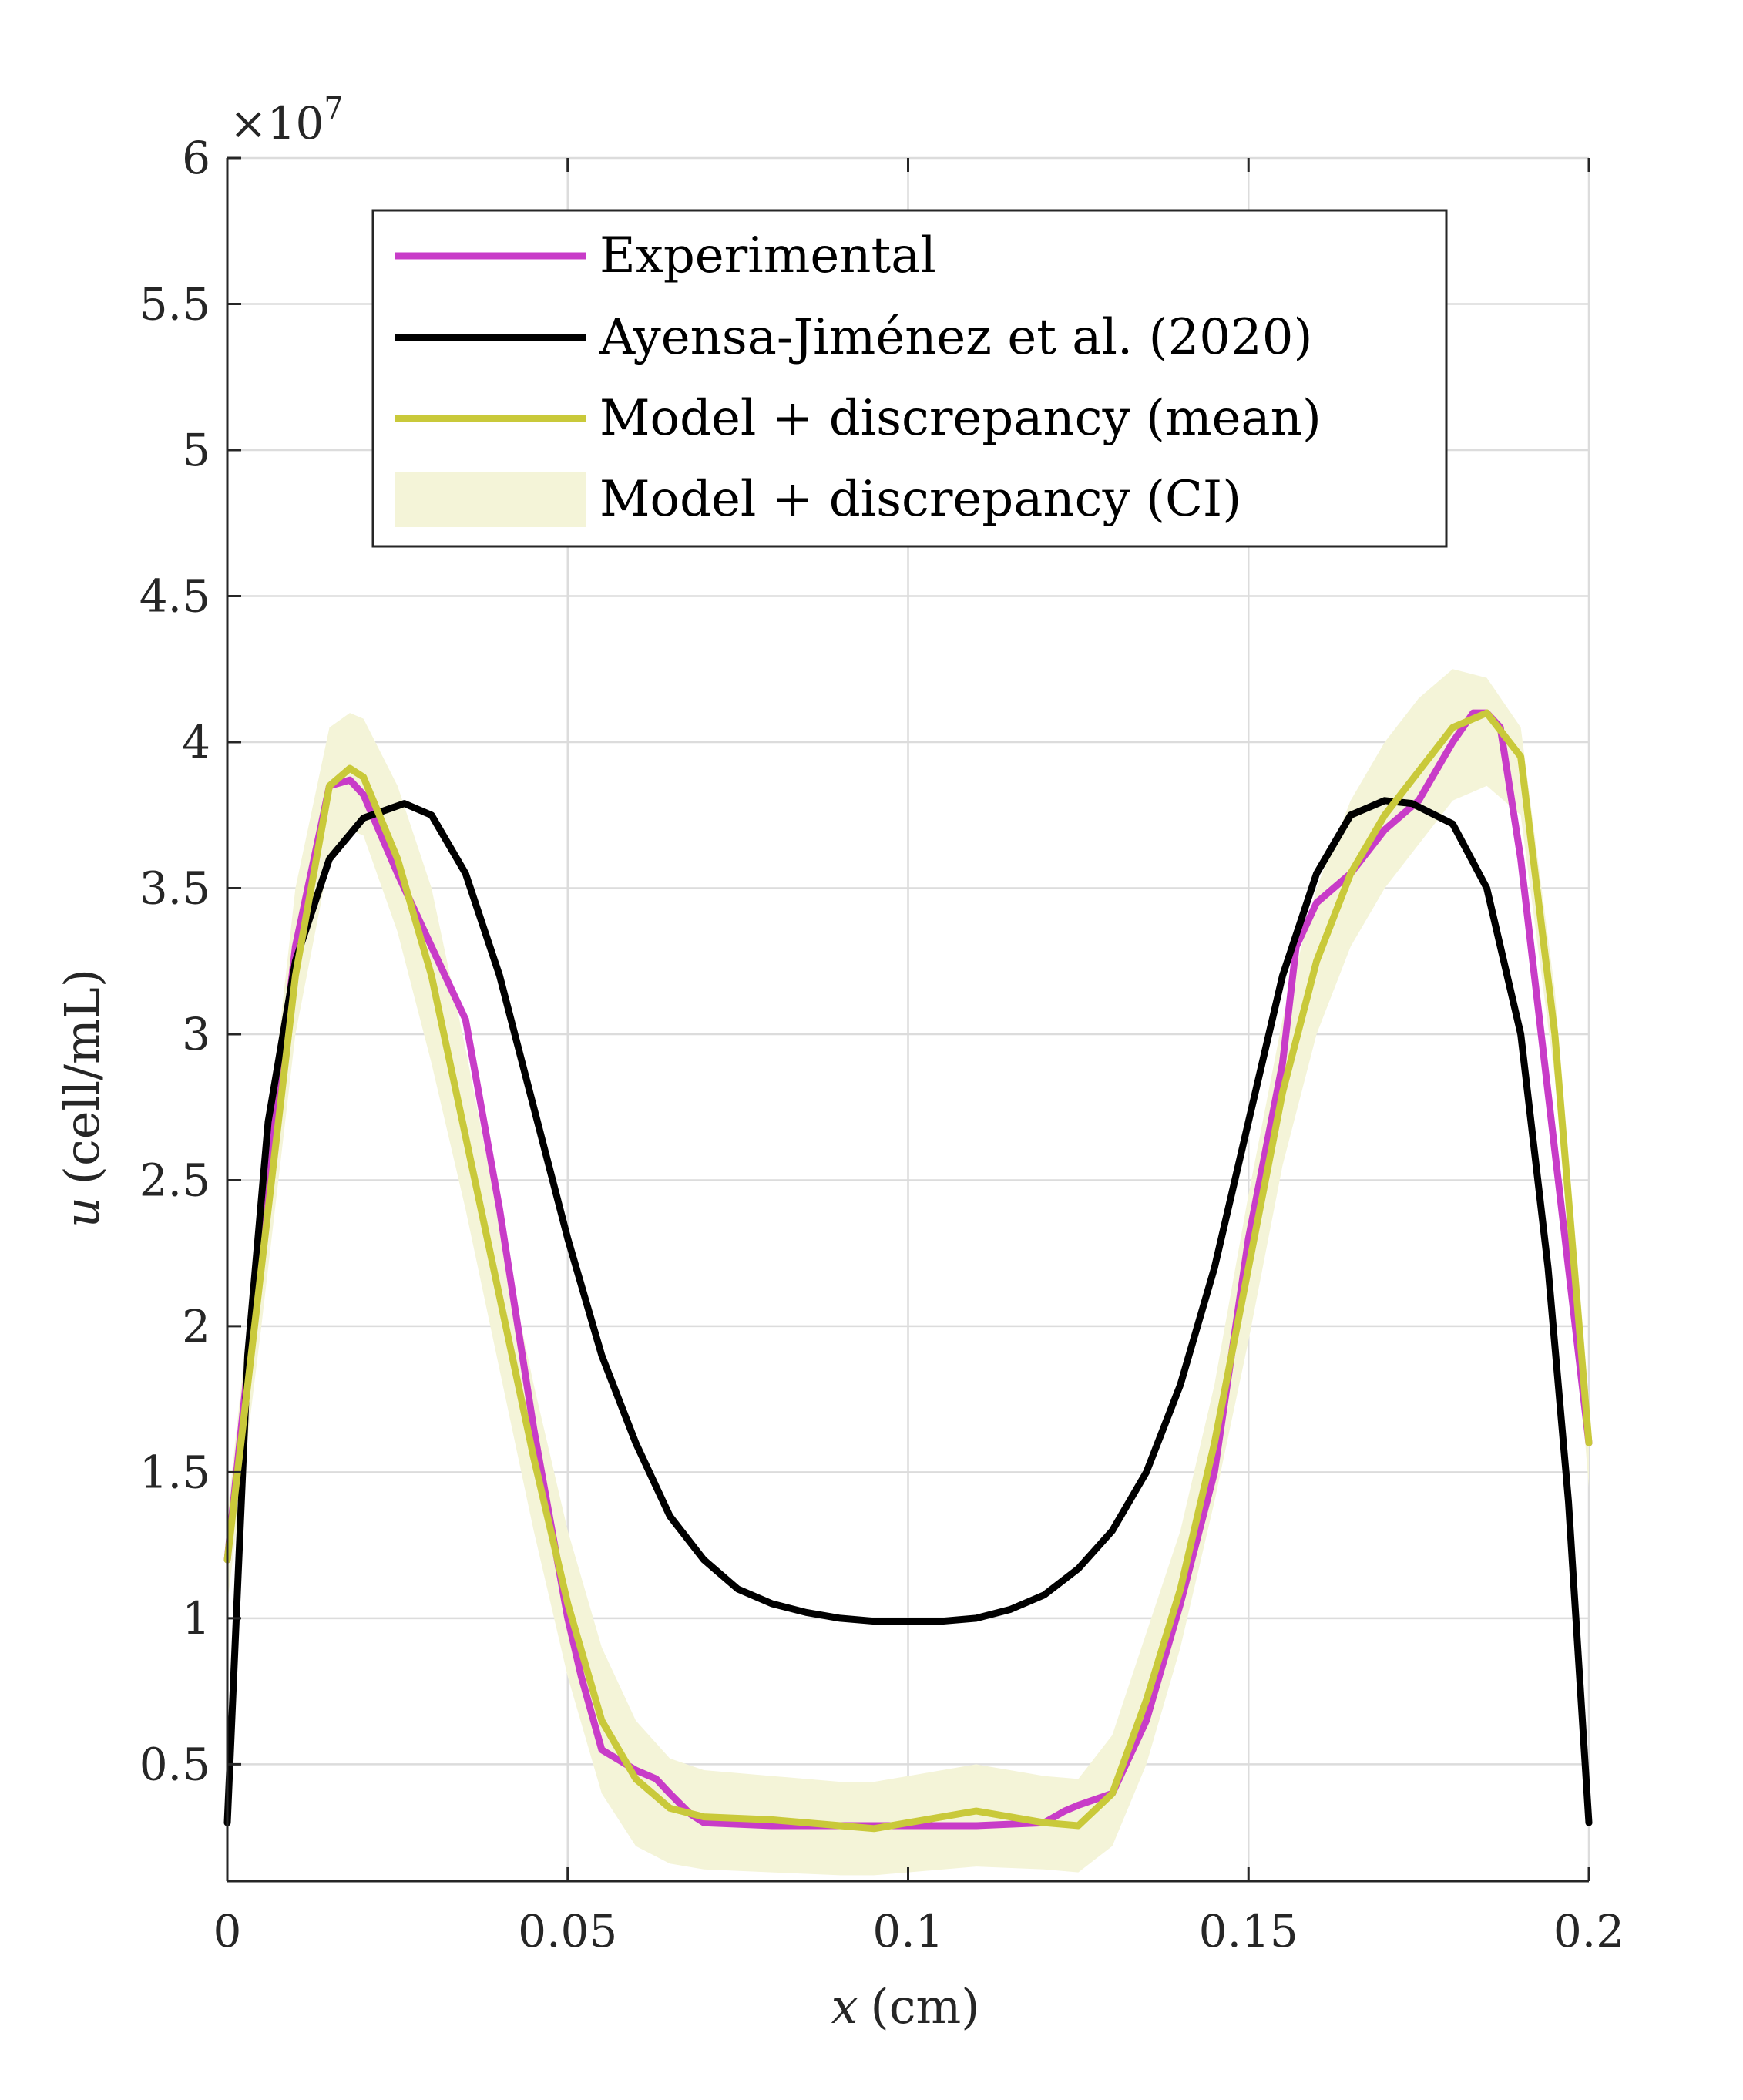  I want to click on legend-label-model-ci: Model + discrepancy (CI), so click(920, 500).